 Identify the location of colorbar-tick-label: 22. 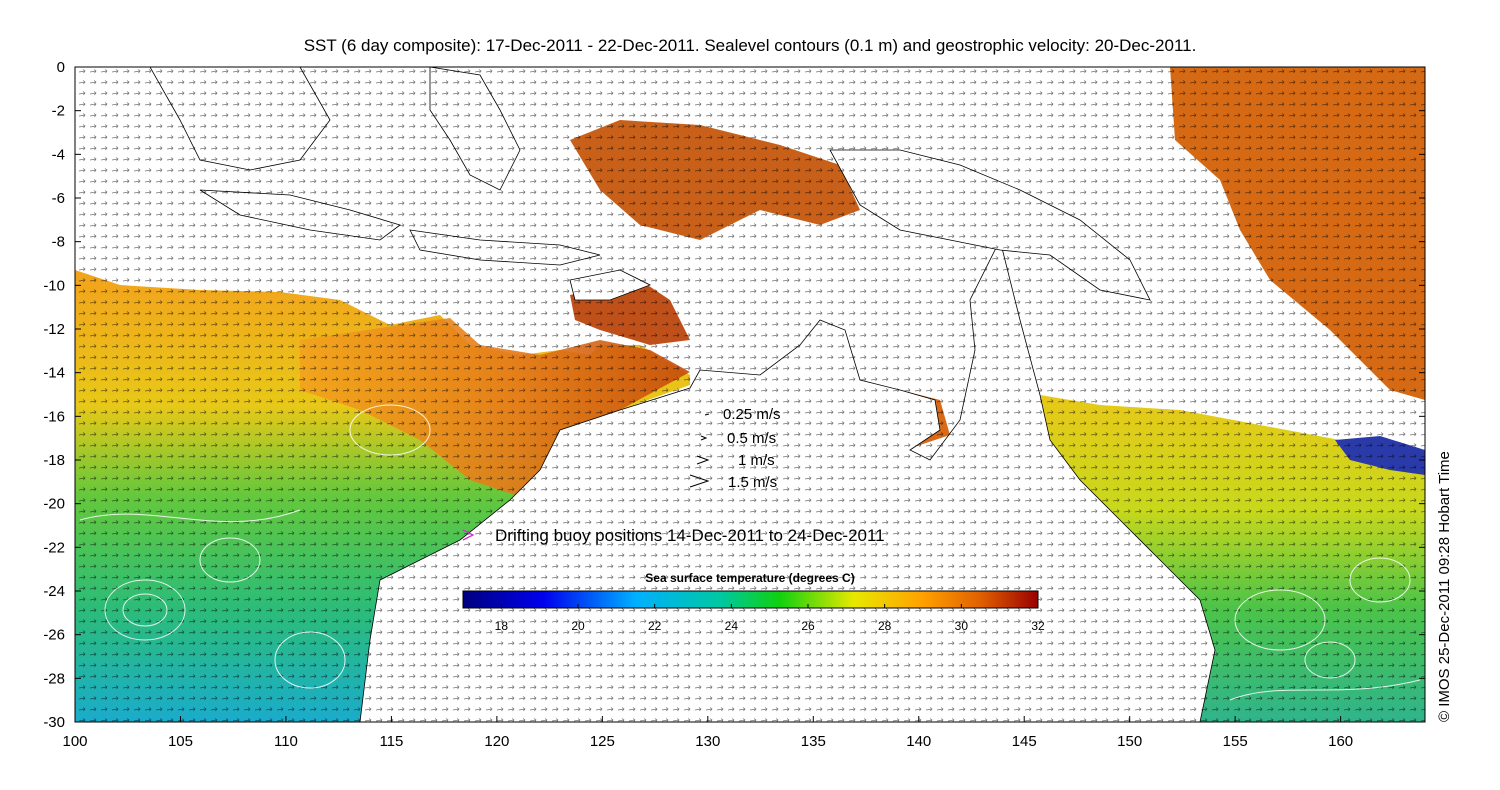
(655, 626).